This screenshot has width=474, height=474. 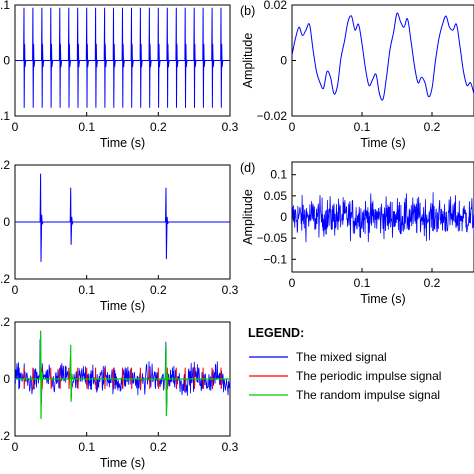 What do you see at coordinates (278, 175) in the screenshot?
I see `y-tick-label: 0.1` at bounding box center [278, 175].